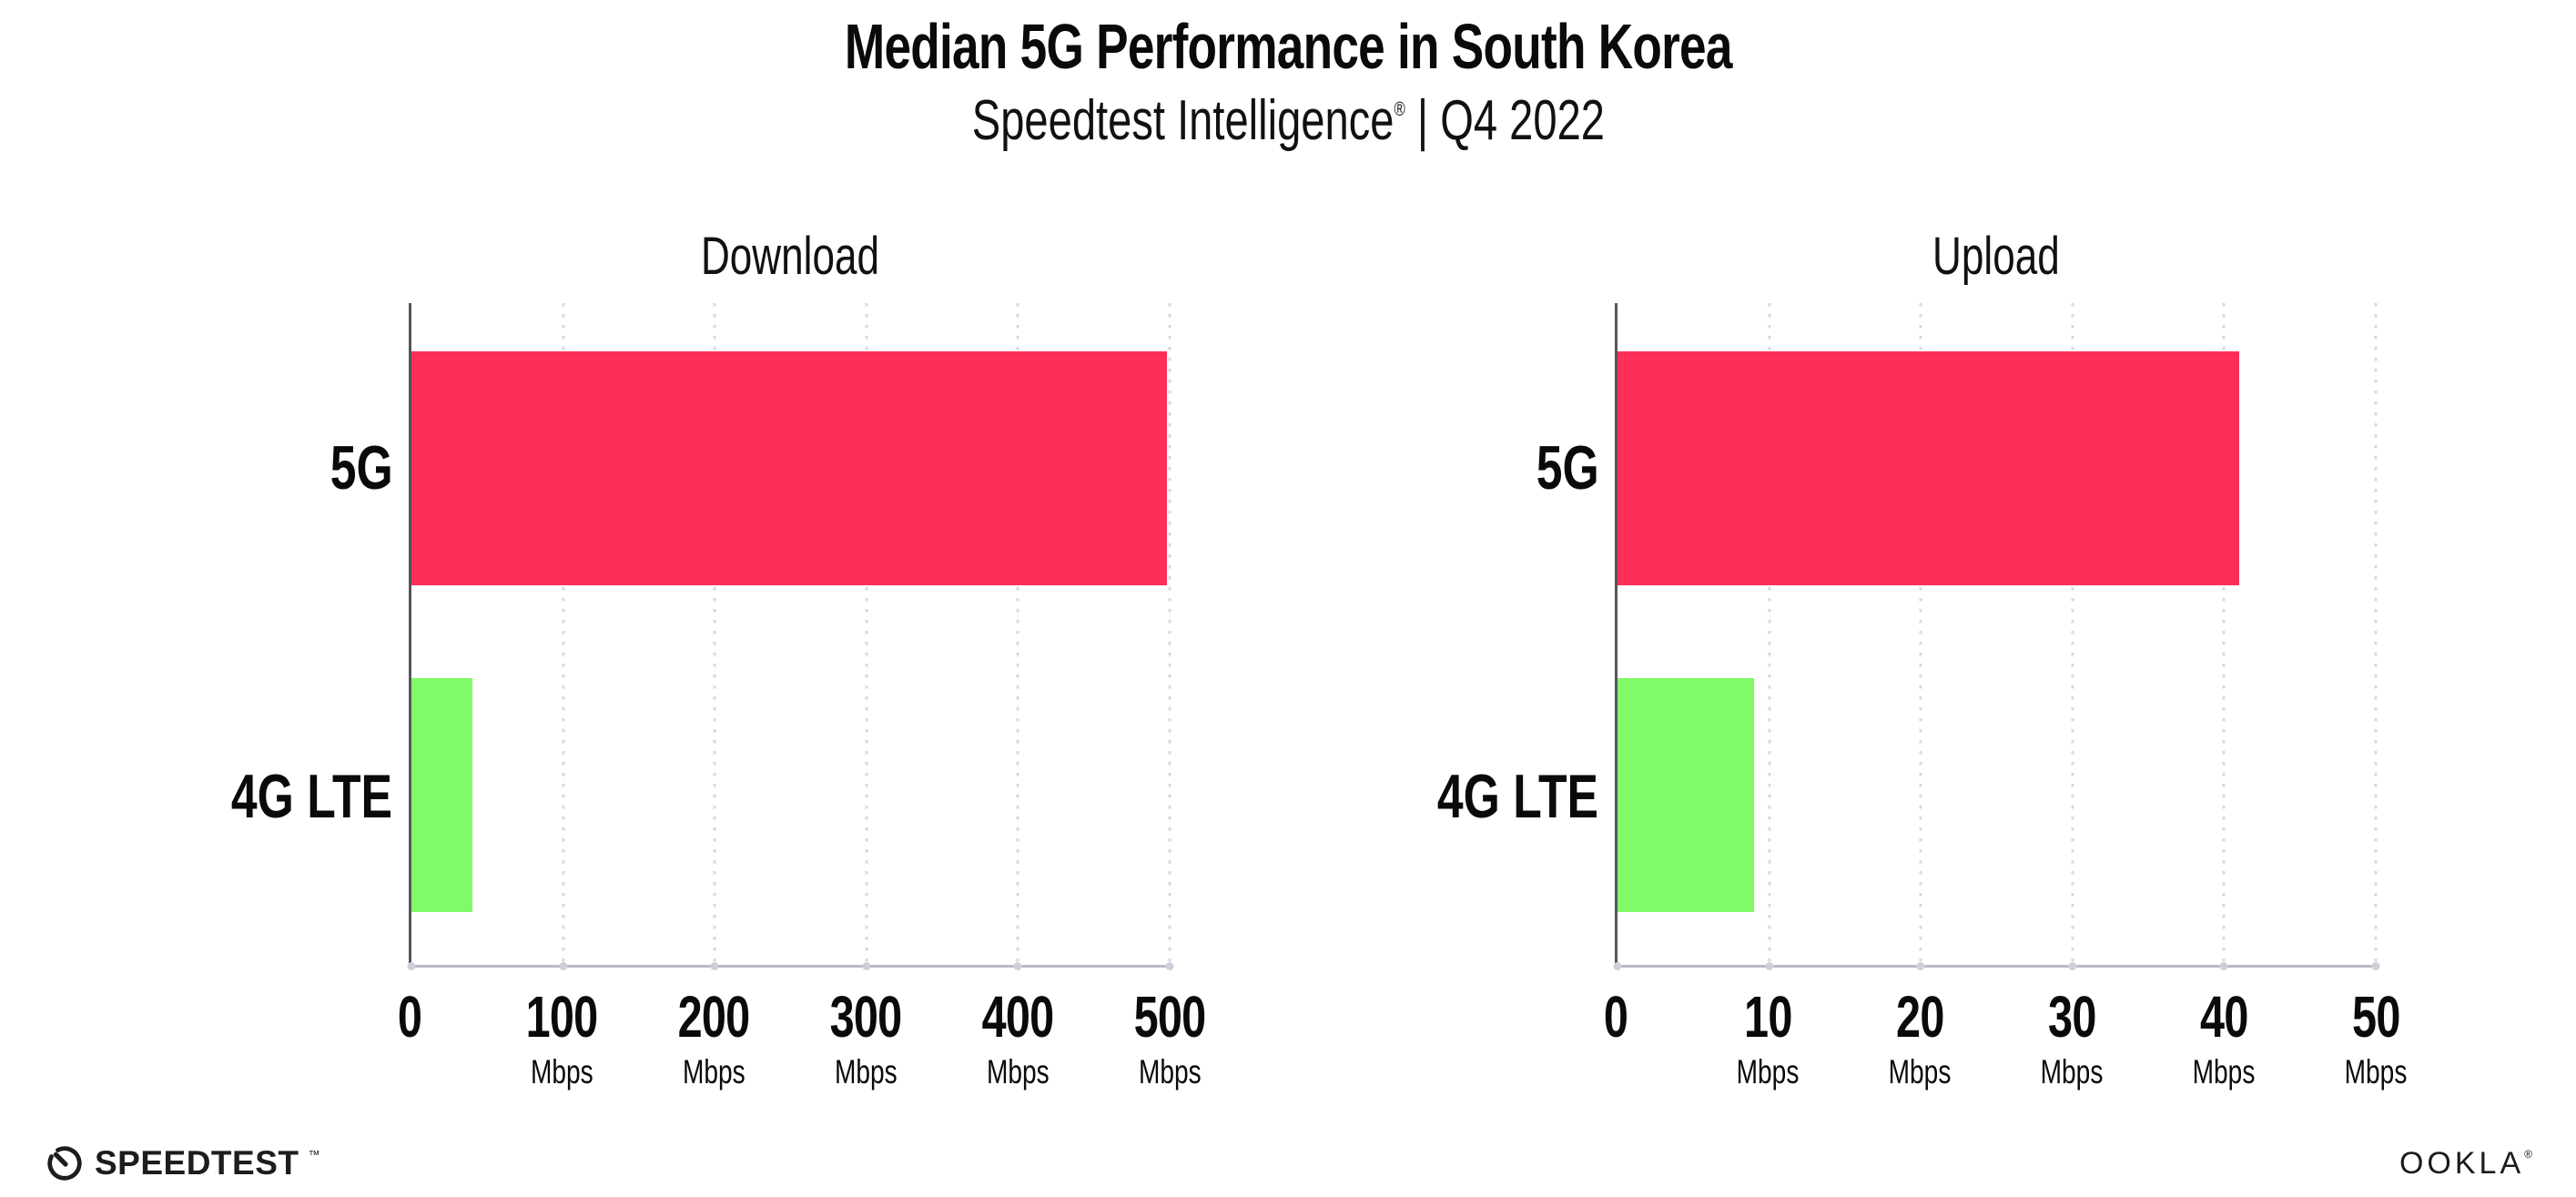  I want to click on x-tick-100: 100 Mbps, so click(561, 1038).